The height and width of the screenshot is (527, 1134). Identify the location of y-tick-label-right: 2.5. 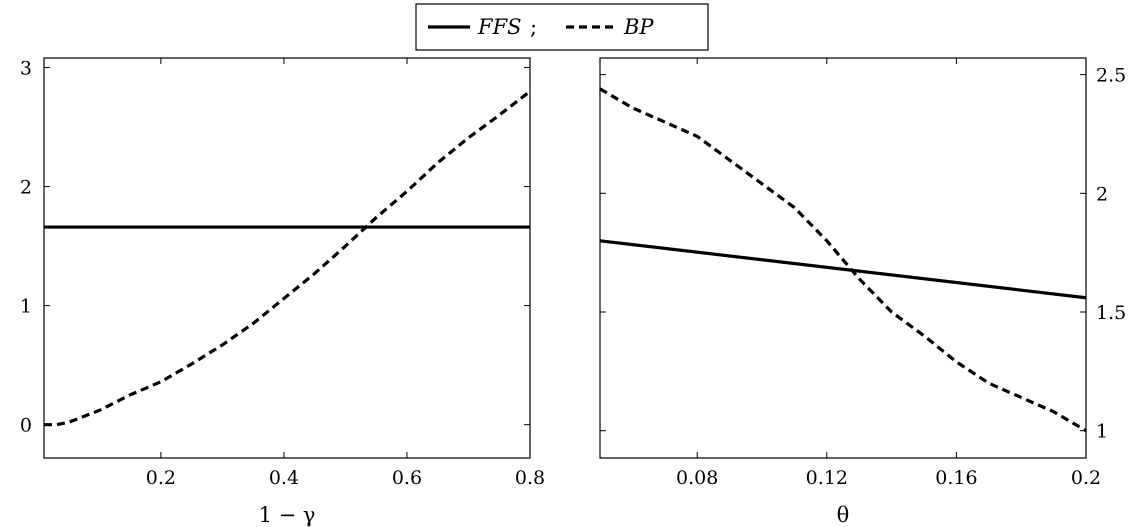
(1111, 76).